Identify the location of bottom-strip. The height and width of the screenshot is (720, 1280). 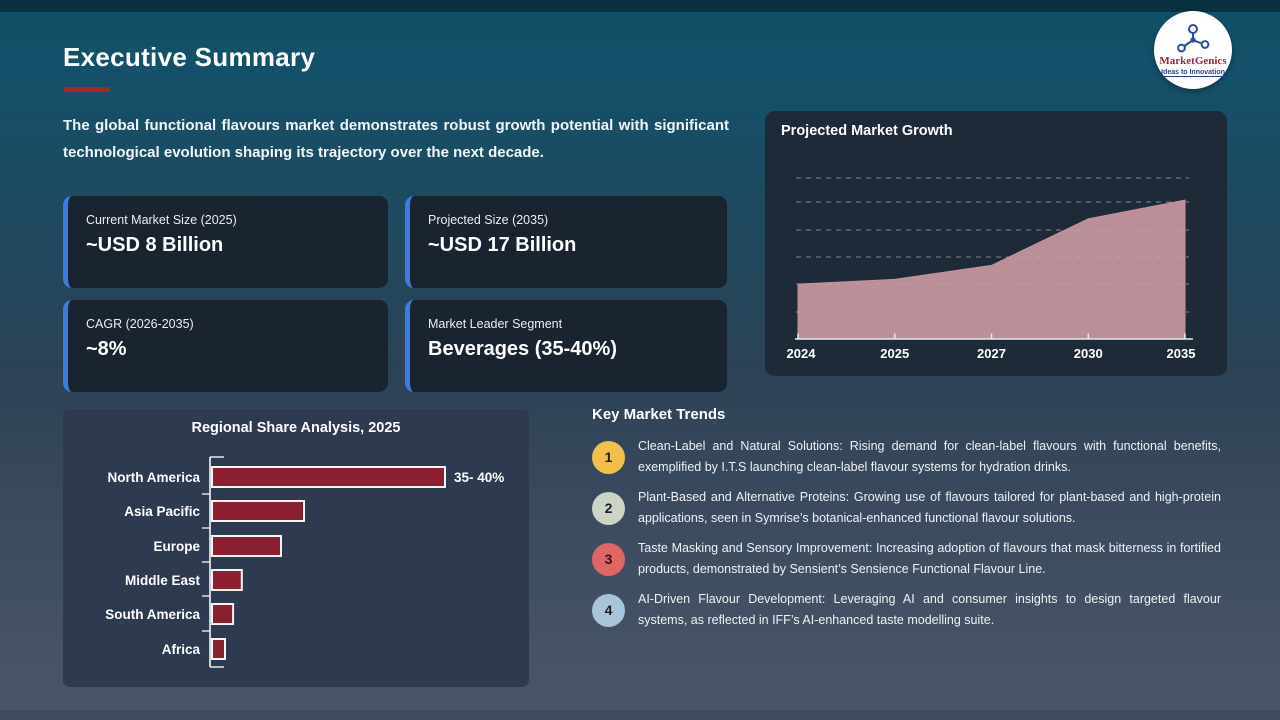
(640, 715).